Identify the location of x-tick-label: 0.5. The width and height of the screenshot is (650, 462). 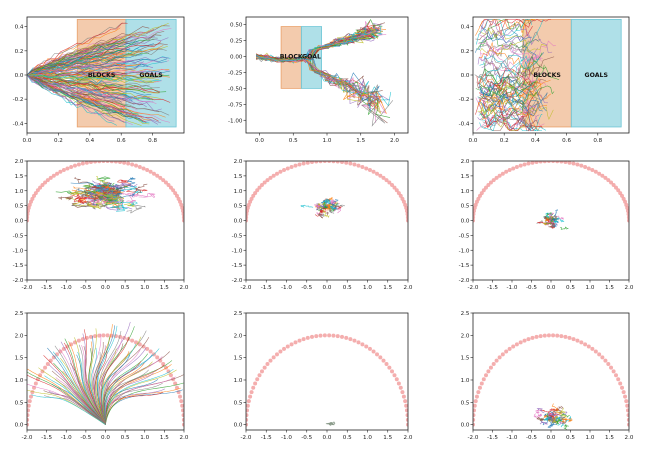
(570, 288).